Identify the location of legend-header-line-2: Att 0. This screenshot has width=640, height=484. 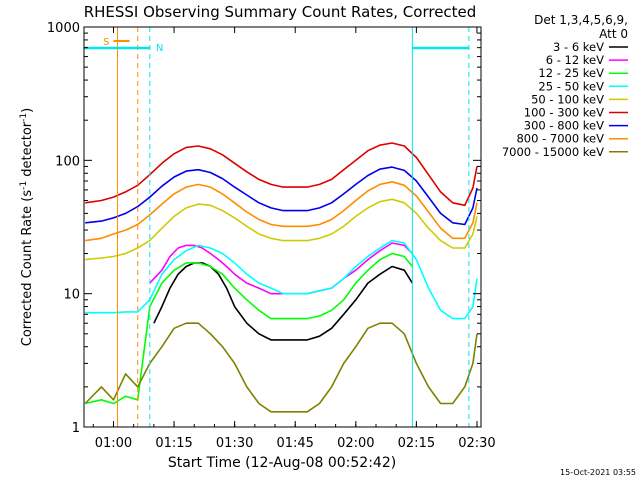
(613, 34).